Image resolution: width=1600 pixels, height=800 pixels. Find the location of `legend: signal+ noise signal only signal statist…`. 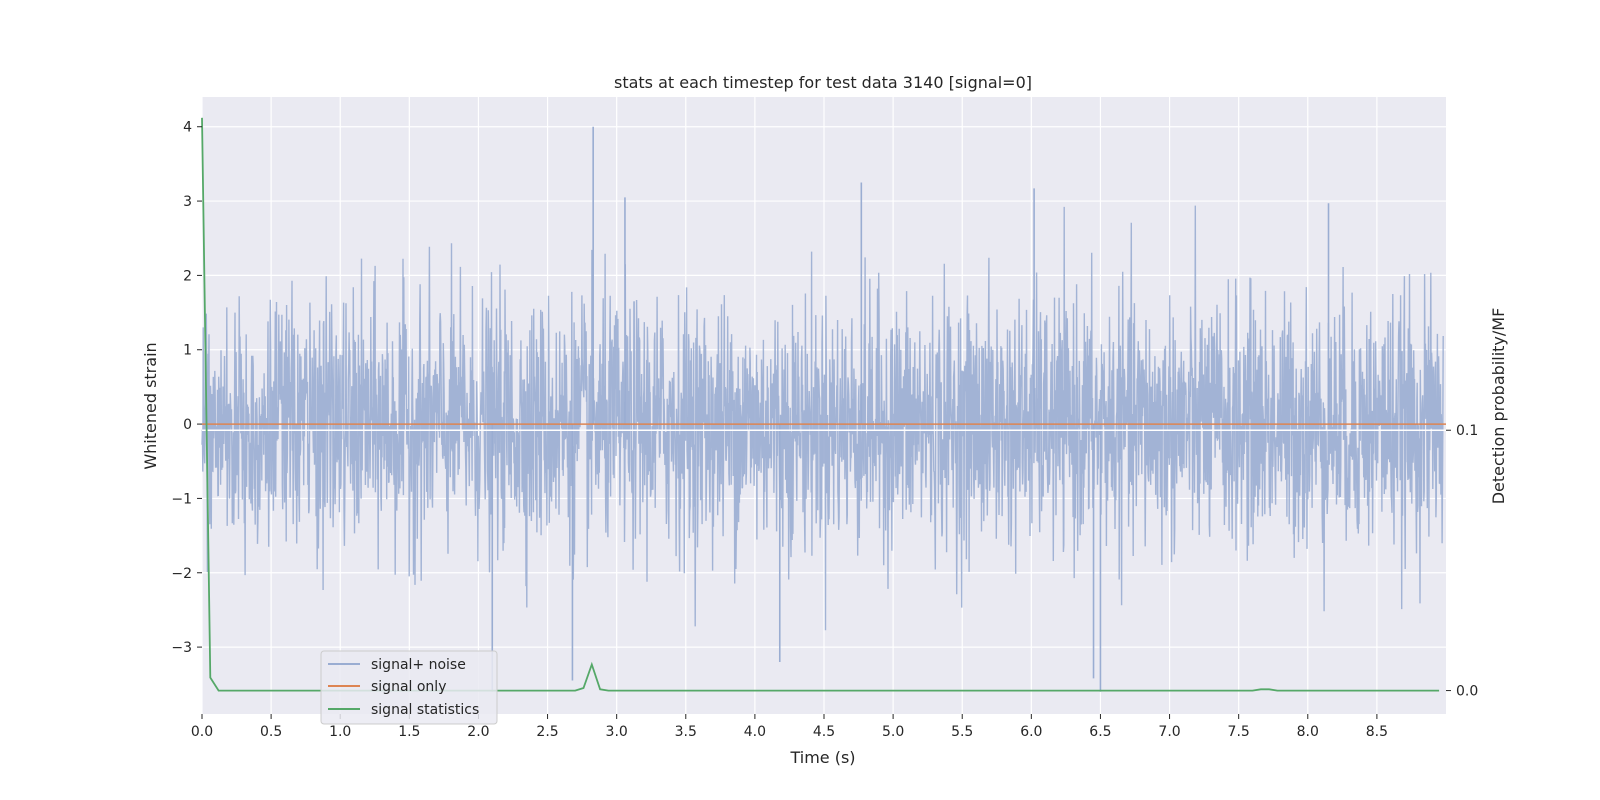

legend: signal+ noise signal only signal statist… is located at coordinates (409, 687).